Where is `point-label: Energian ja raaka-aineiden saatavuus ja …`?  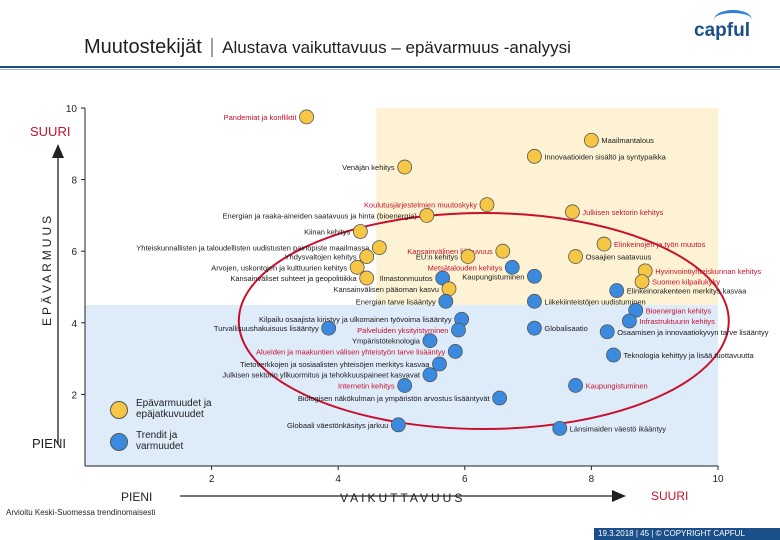
point-label: Energian ja raaka-aineiden saatavuus ja … is located at coordinates (320, 215).